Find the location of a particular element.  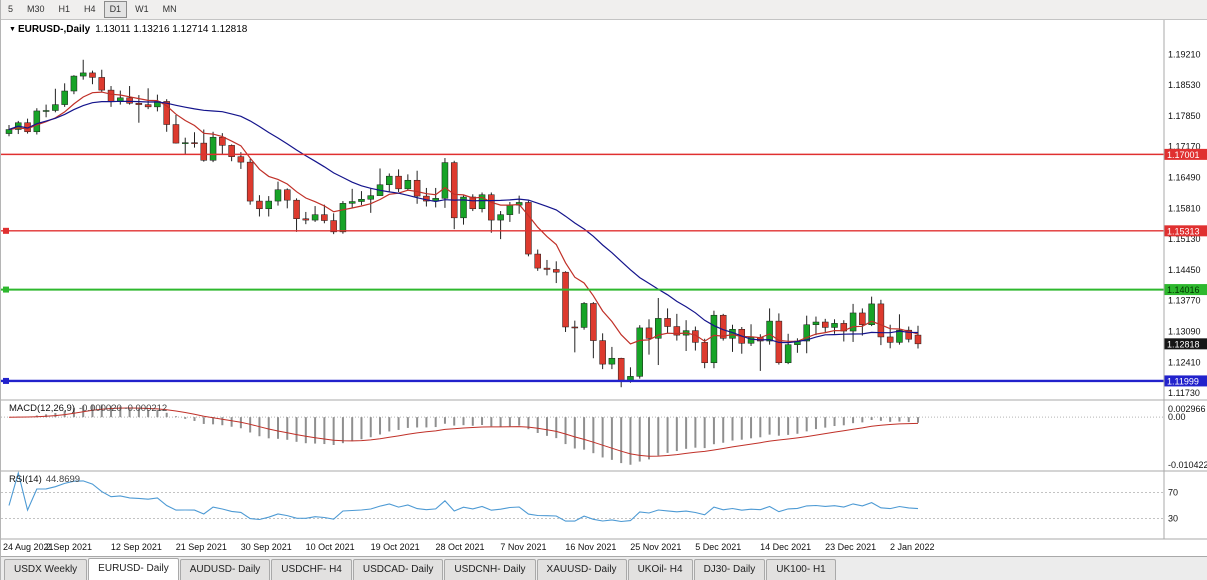

timeframe-button-mn: MN is located at coordinates (169, 9).